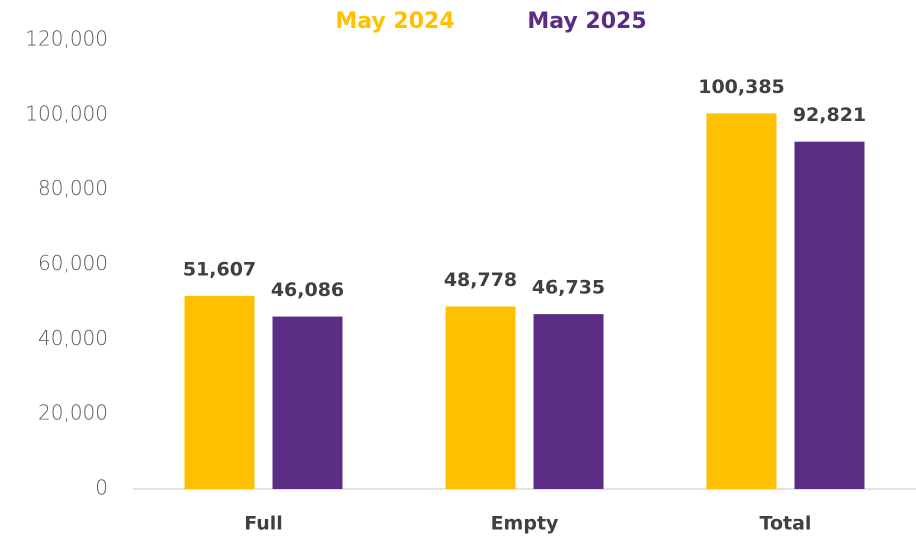 This screenshot has width=916, height=539. Describe the element at coordinates (73, 413) in the screenshot. I see `y-tick-label: 20,000` at that location.